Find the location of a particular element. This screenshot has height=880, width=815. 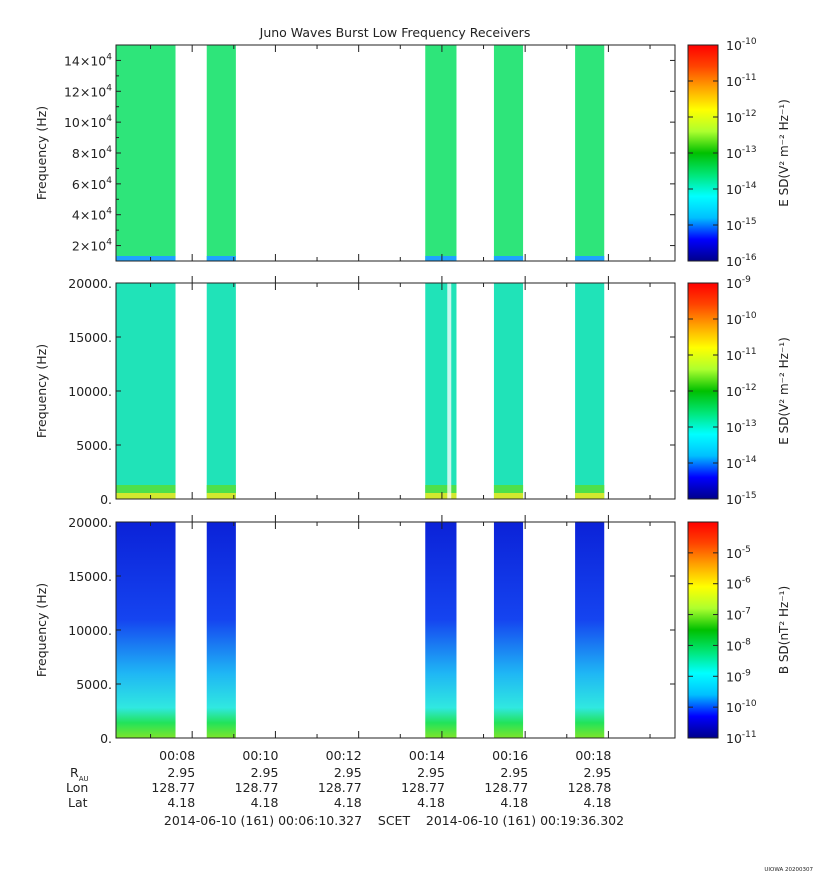

ephemeris-value: 00:10 is located at coordinates (260, 755).